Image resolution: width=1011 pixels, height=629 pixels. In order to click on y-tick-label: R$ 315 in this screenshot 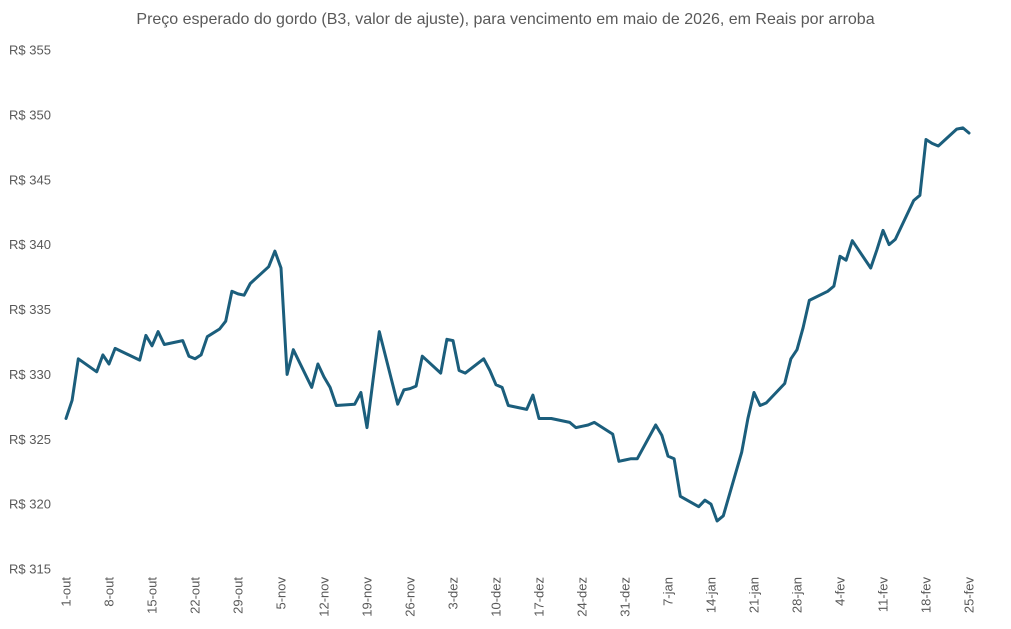, I will do `click(30, 569)`.